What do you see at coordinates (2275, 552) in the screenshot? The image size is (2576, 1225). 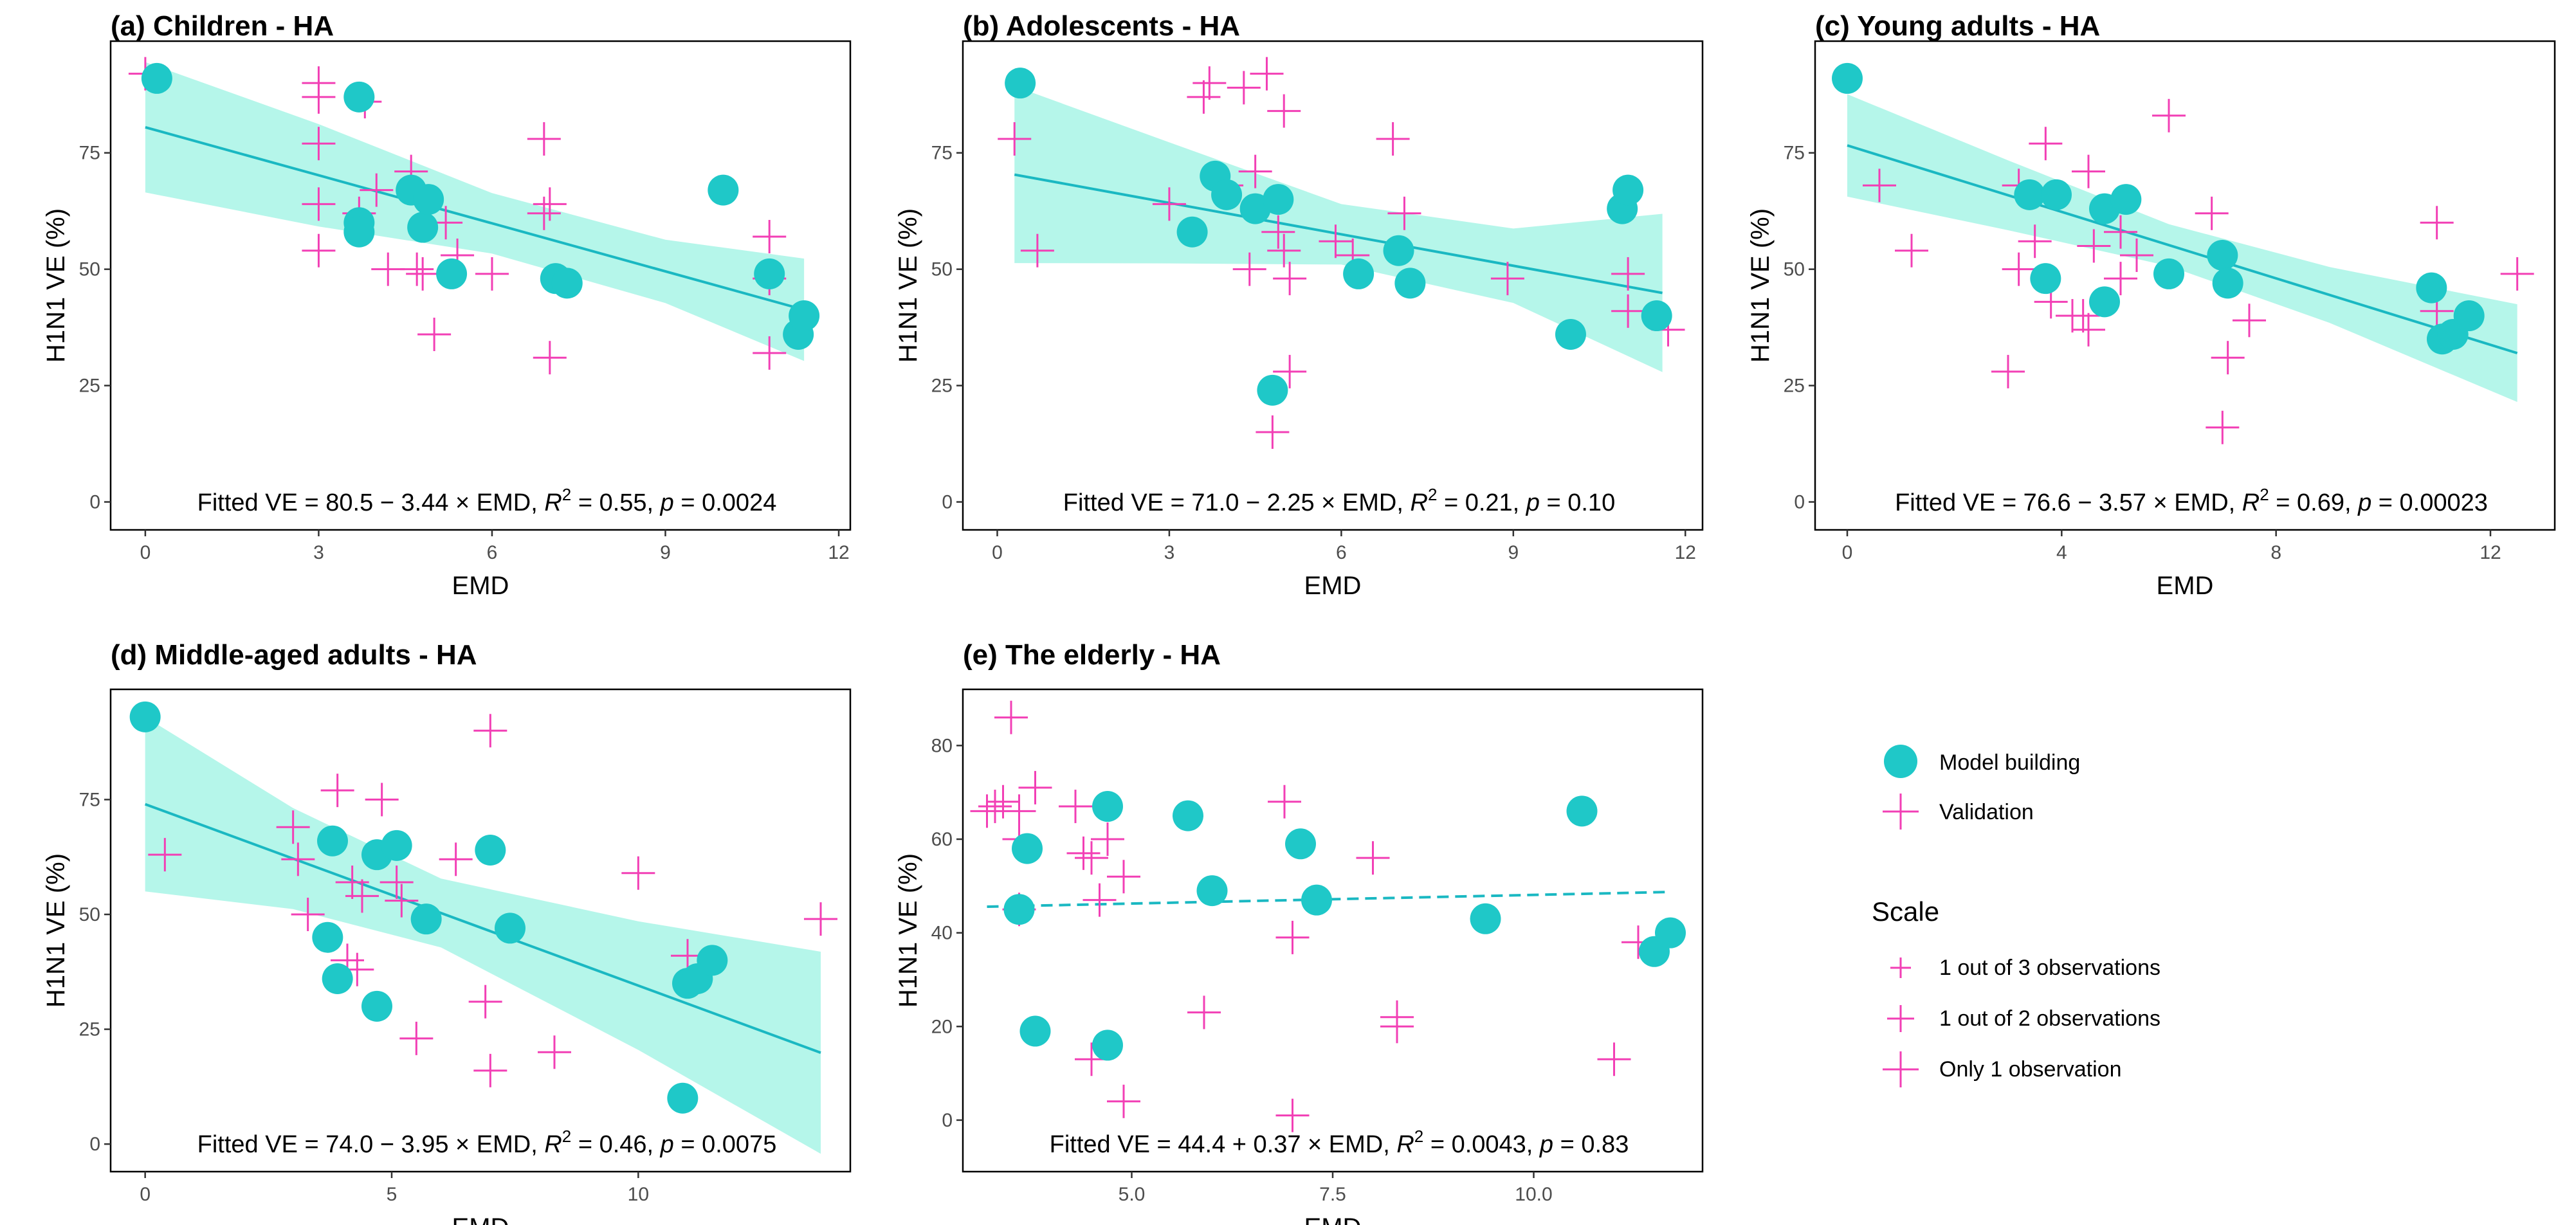 I see `x-tick-label: 8` at bounding box center [2275, 552].